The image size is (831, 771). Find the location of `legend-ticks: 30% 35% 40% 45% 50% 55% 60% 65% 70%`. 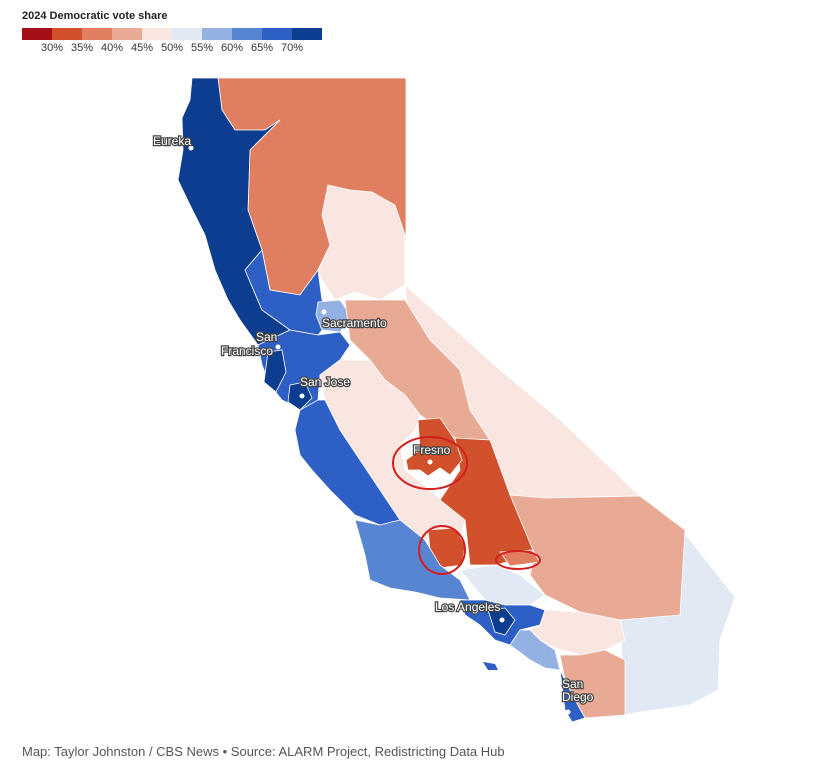

legend-ticks: 30% 35% 40% 45% 50% 55% 60% 65% 70% is located at coordinates (172, 49).